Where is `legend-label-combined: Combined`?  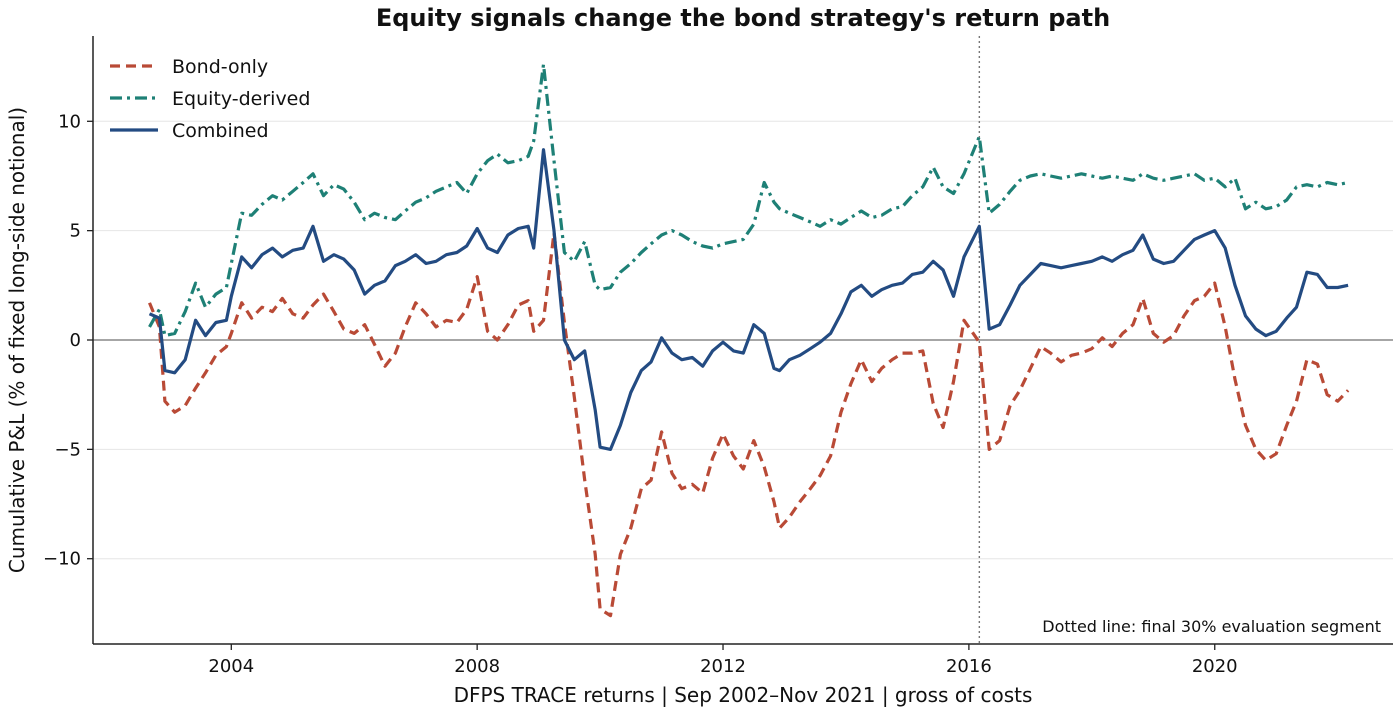
legend-label-combined: Combined is located at coordinates (220, 131).